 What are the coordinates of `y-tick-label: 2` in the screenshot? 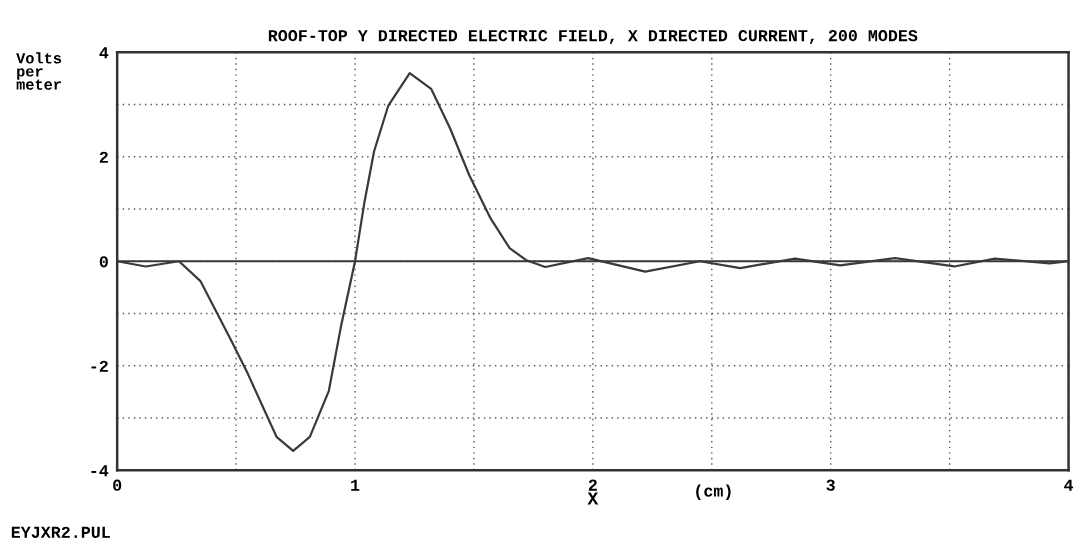 It's located at (103, 157).